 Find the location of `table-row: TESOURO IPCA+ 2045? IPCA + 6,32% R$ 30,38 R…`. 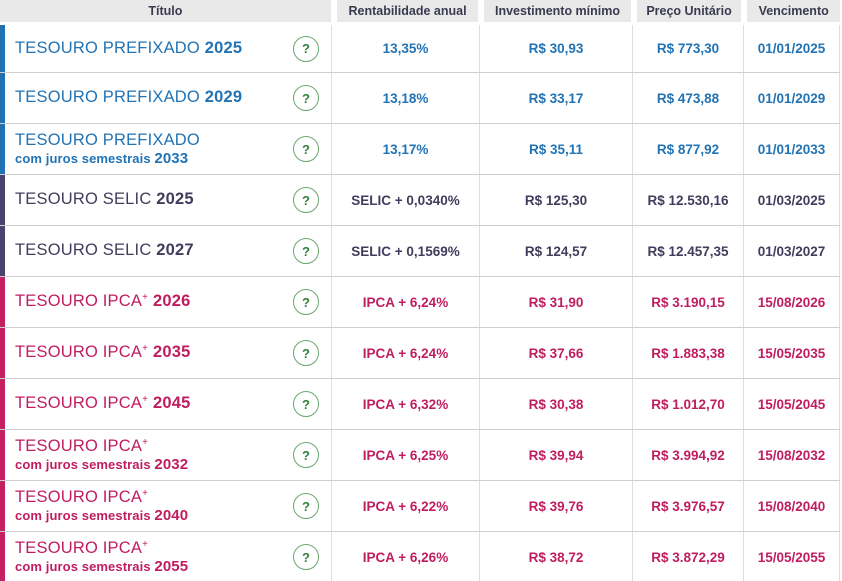

table-row: TESOURO IPCA+ 2045? IPCA + 6,32% R$ 30,38 R… is located at coordinates (420, 404).